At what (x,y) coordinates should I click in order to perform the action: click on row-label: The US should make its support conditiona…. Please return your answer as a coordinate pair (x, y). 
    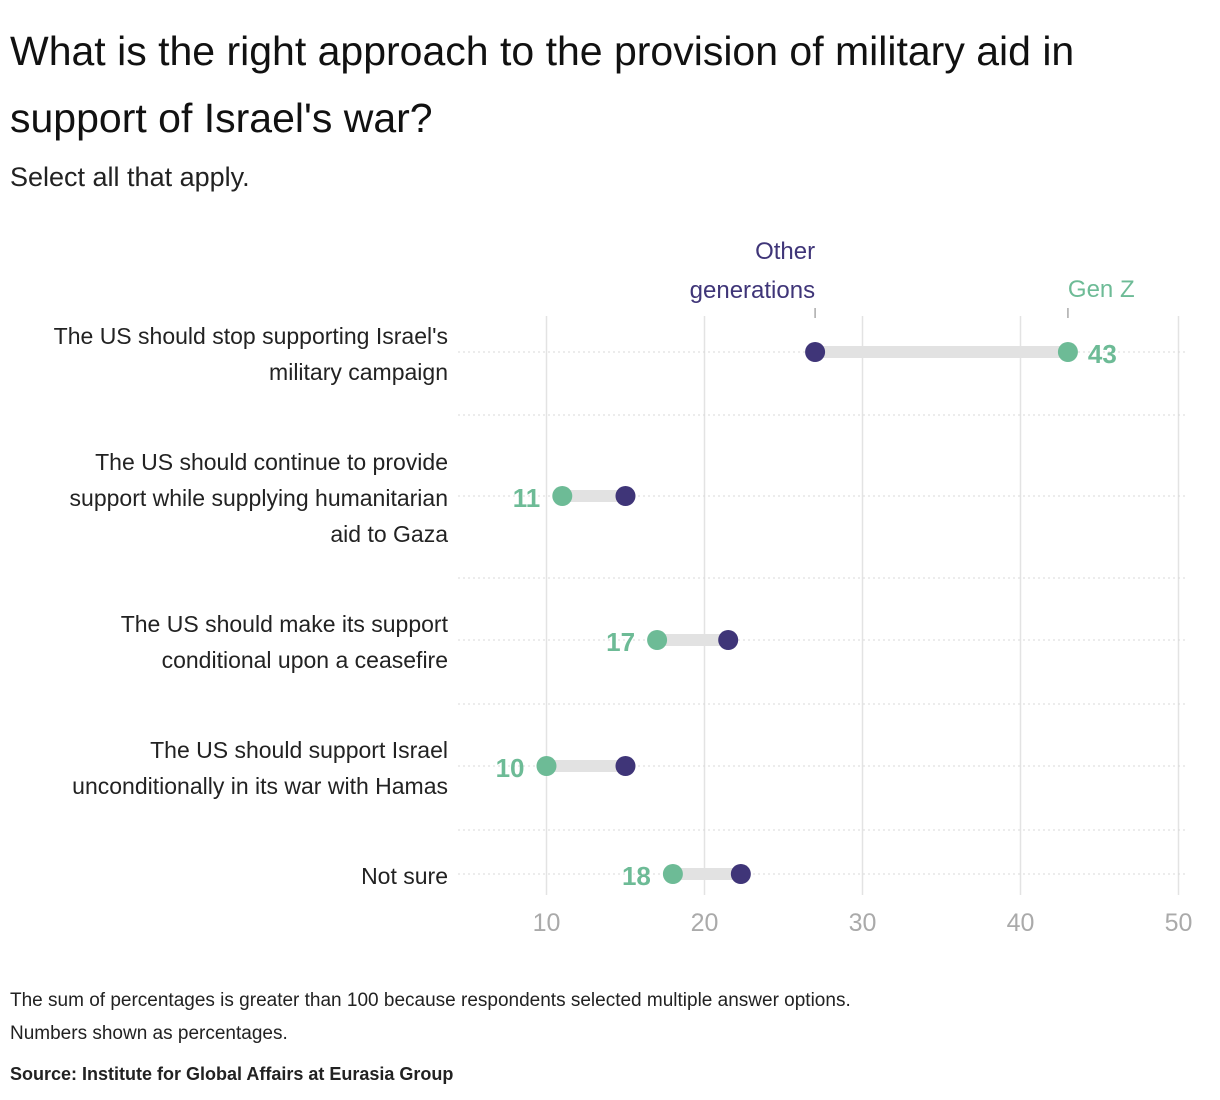
    Looking at the image, I should click on (284, 642).